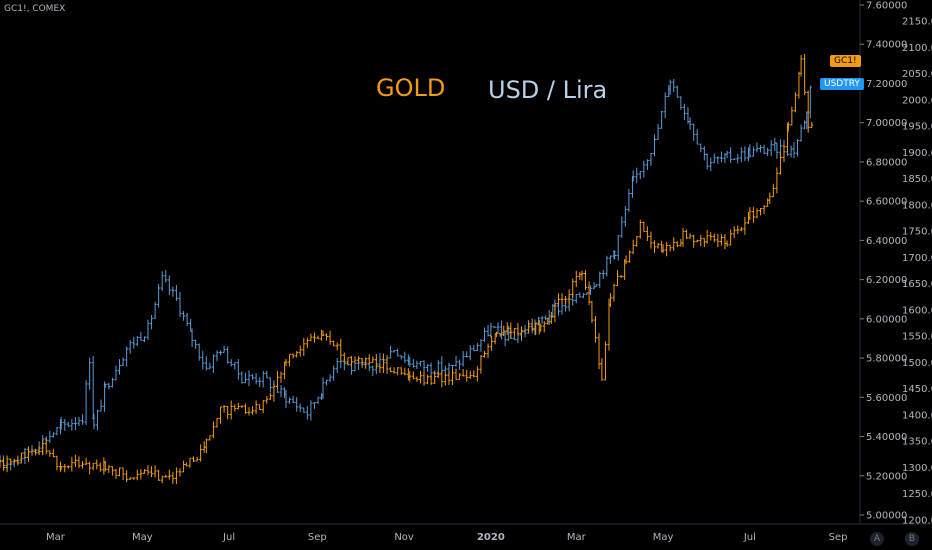 Image resolution: width=932 pixels, height=550 pixels. I want to click on right-axis-tick-label: 2100.0, so click(917, 48).